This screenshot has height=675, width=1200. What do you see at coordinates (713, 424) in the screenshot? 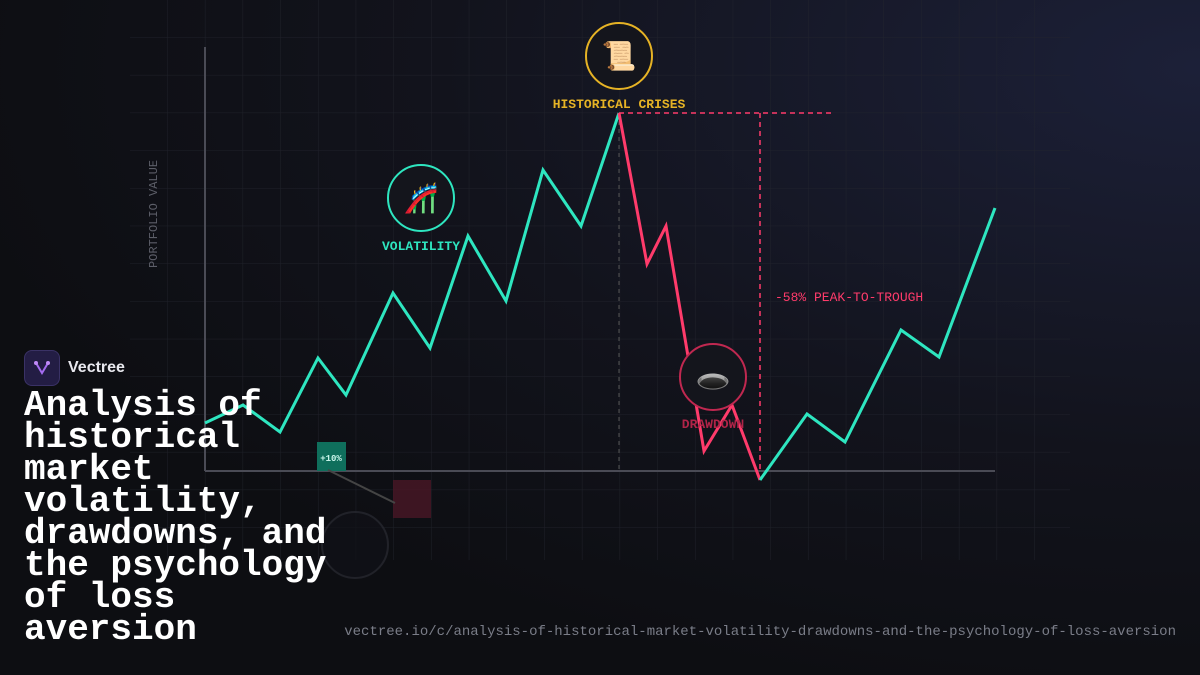
I see `label: DRAWDOWN` at bounding box center [713, 424].